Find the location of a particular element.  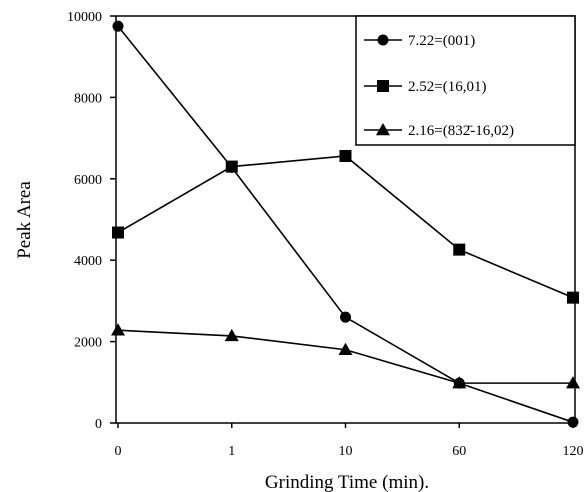

legend-label: 2.16=(832̄-16,02) is located at coordinates (461, 131).